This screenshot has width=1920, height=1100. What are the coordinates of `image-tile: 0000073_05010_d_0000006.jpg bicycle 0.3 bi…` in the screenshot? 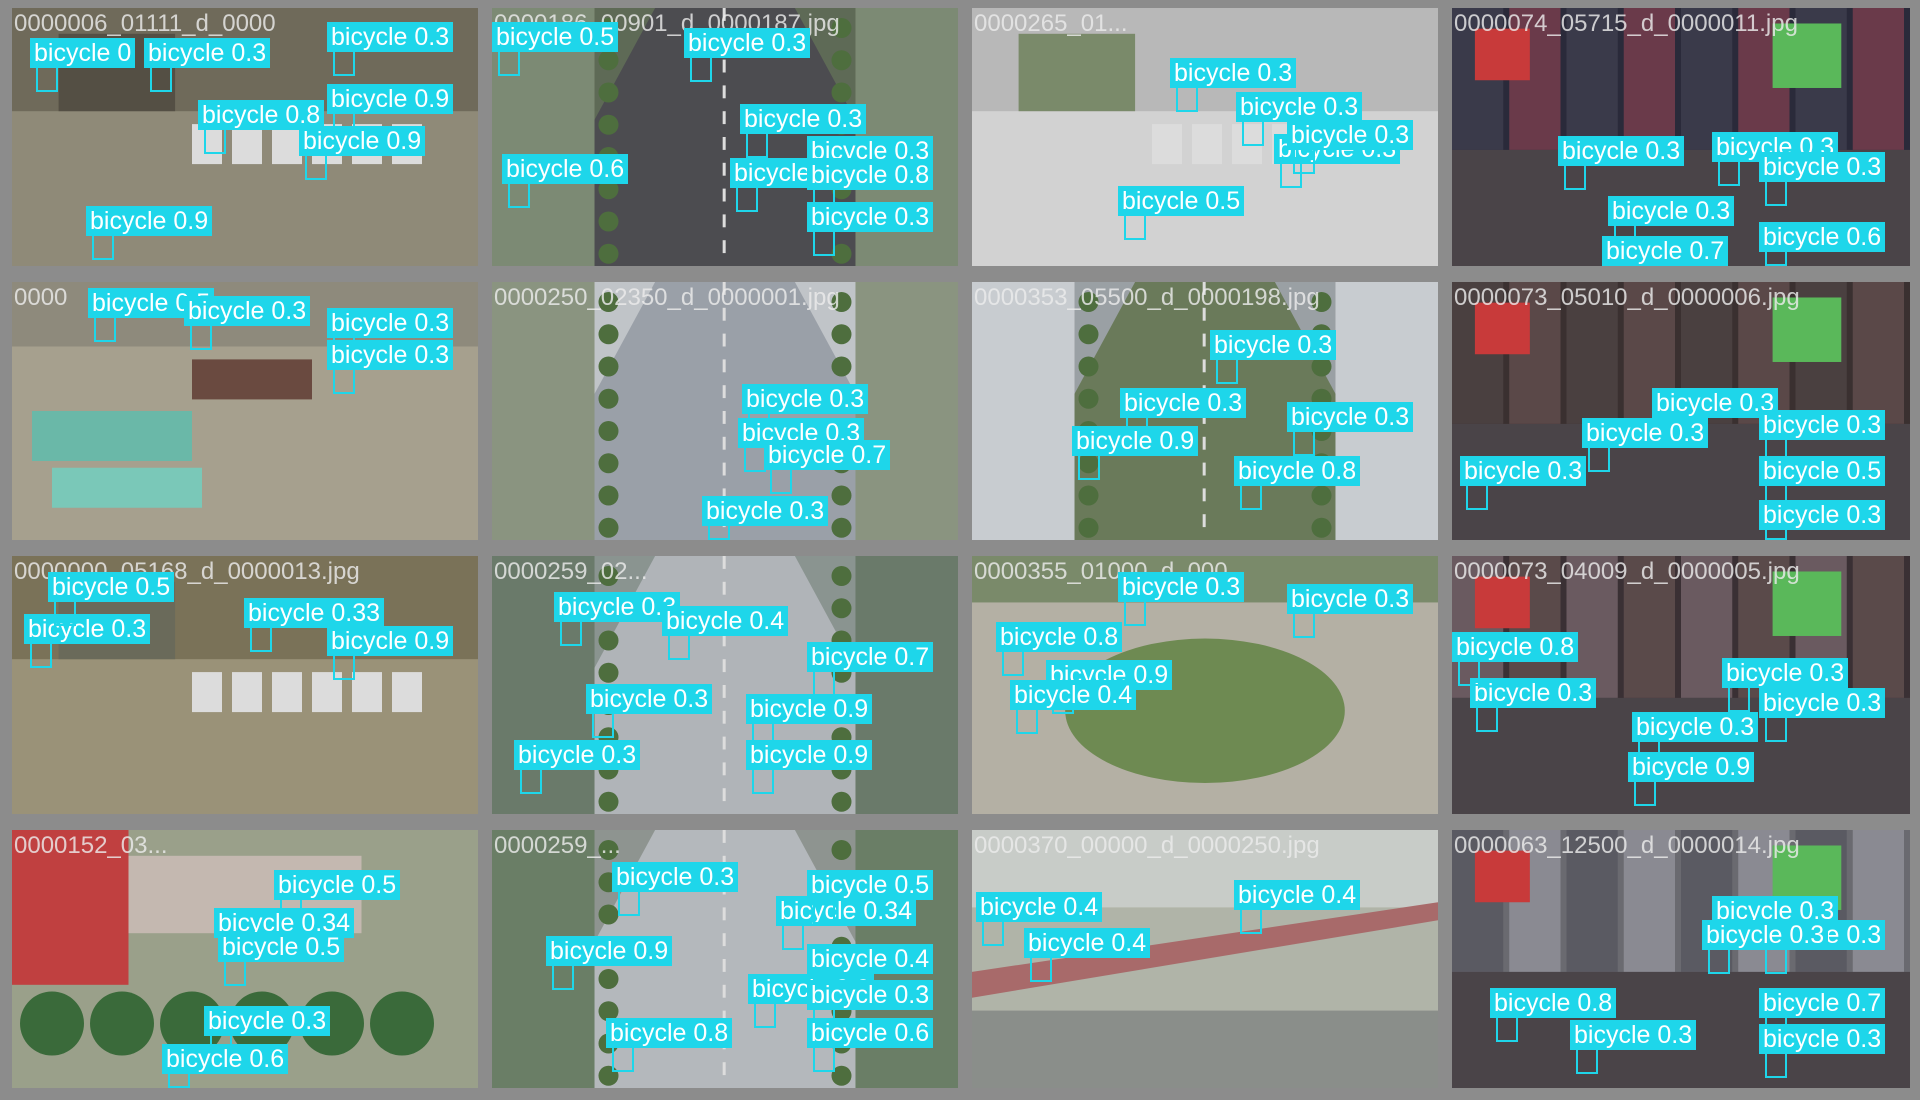 It's located at (1681, 411).